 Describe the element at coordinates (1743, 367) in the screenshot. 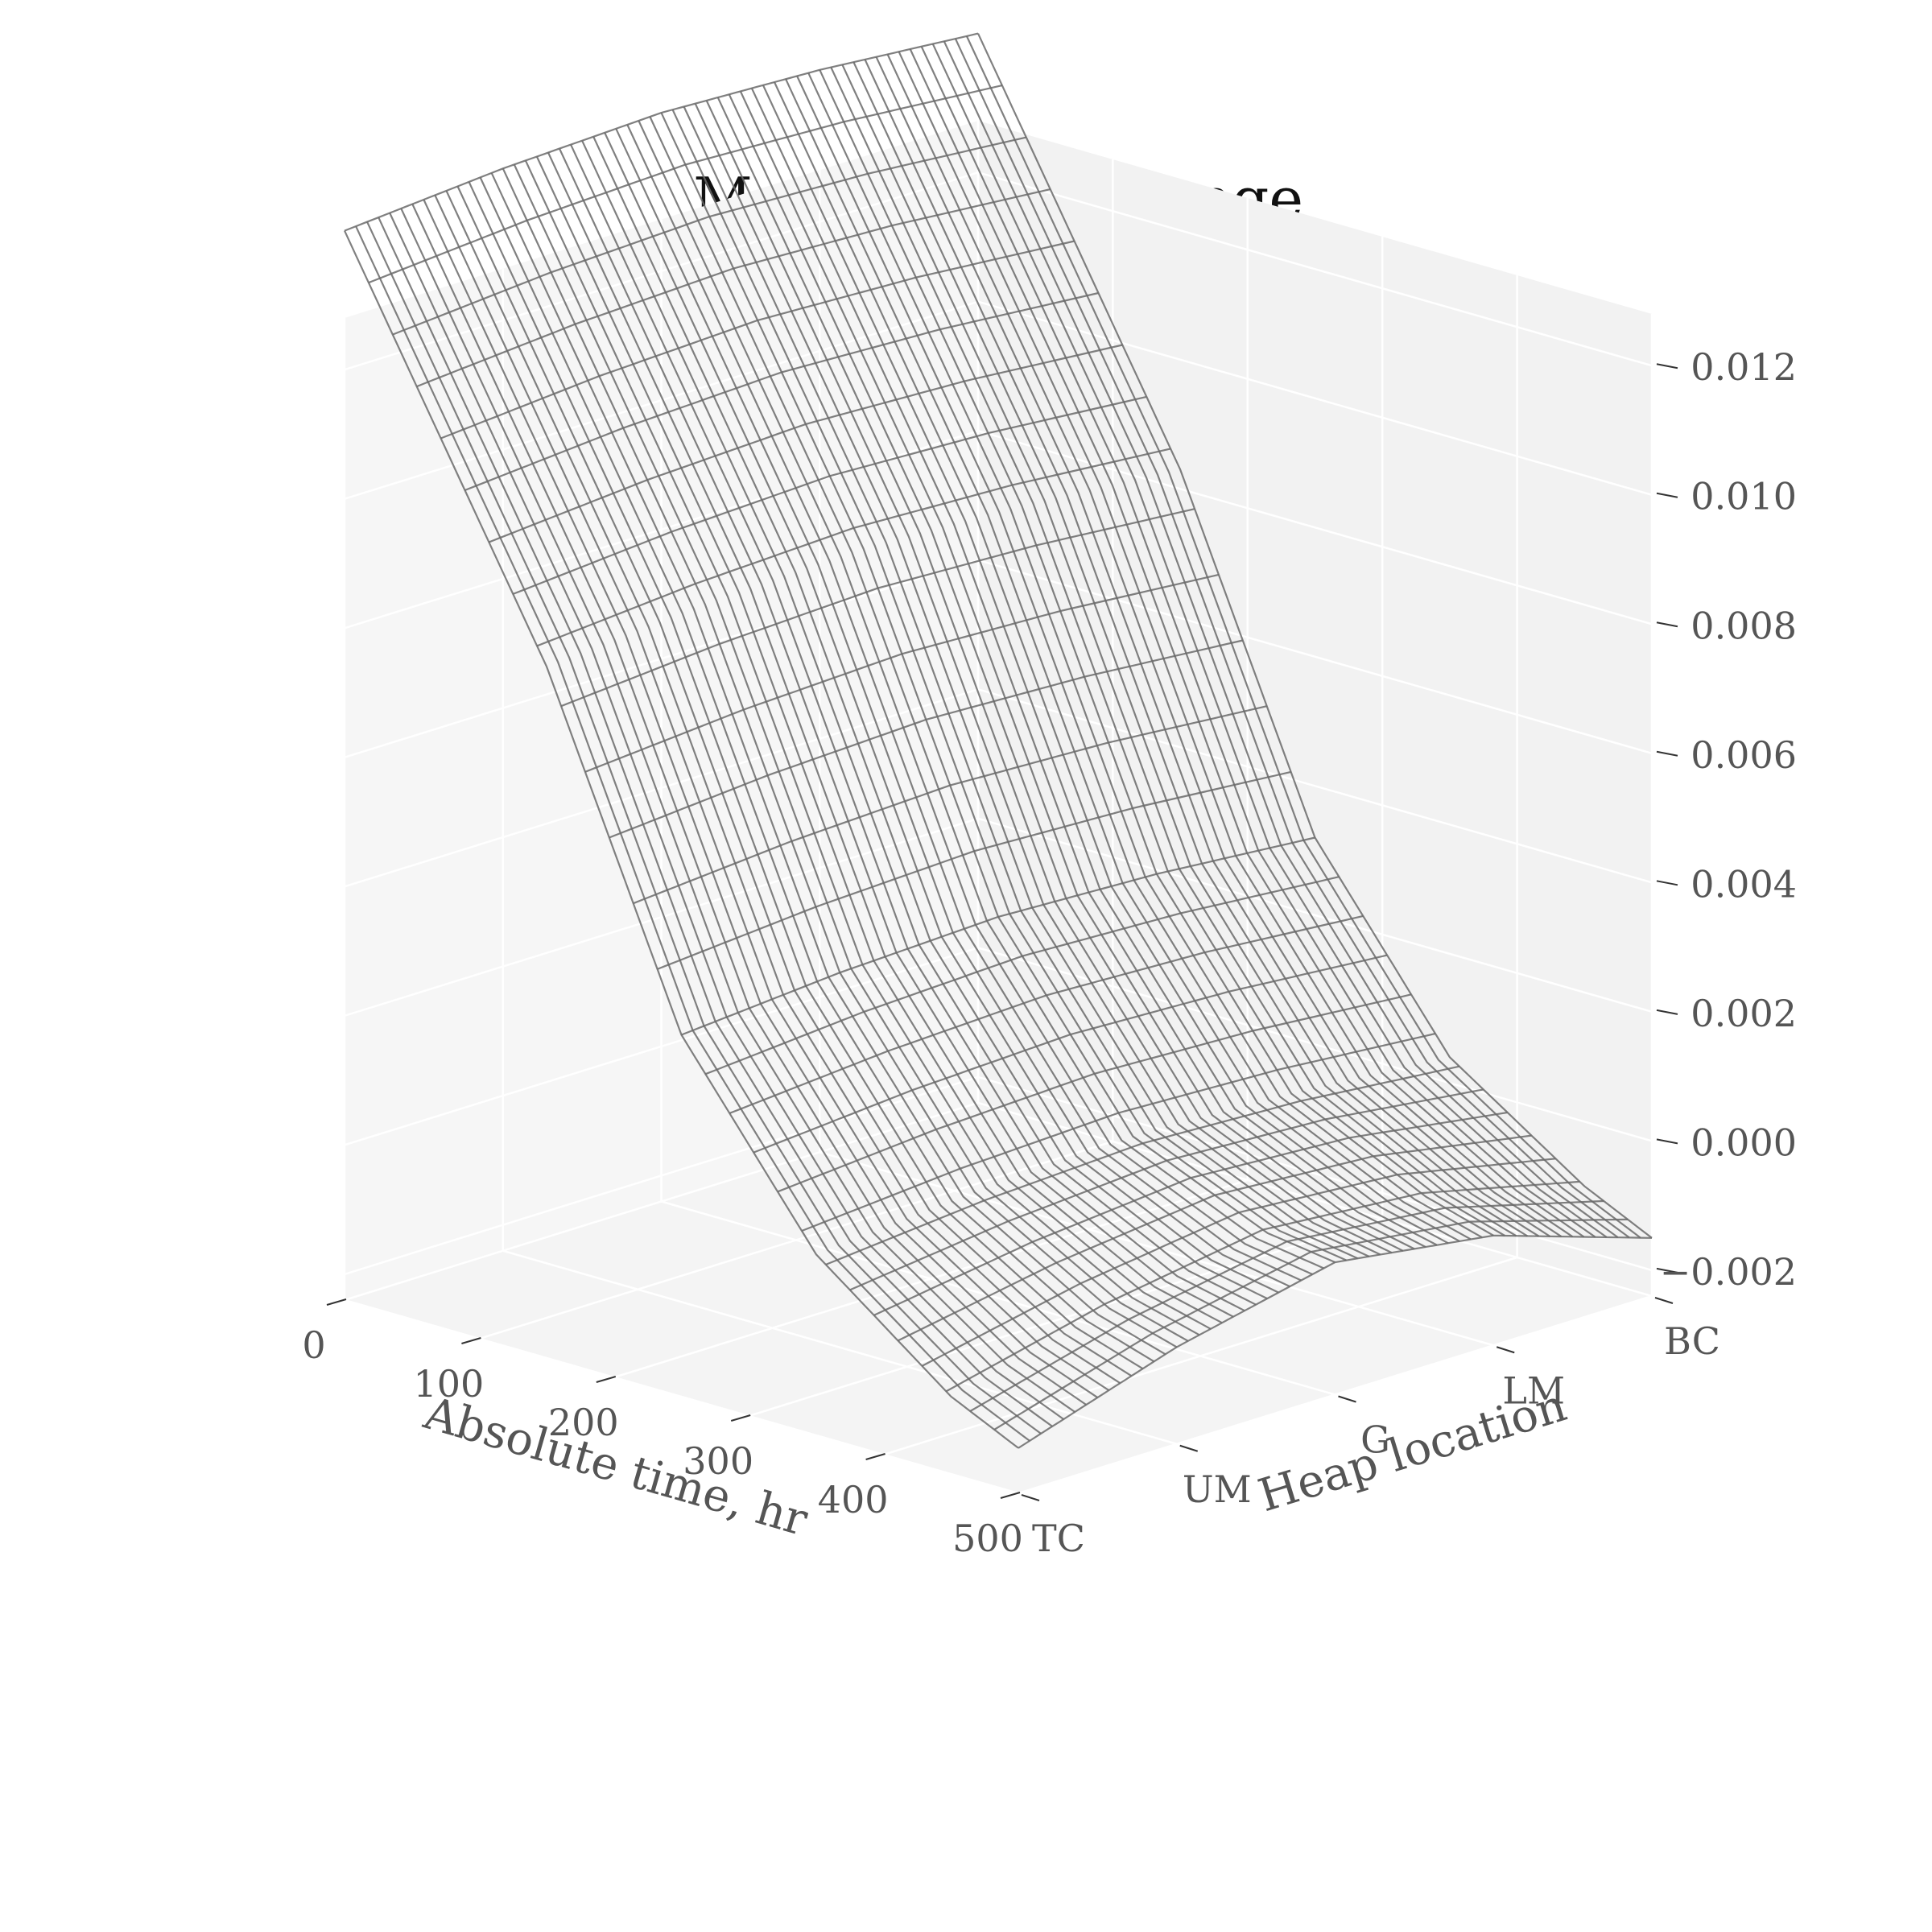

I see `z-tick-label: 0.012` at that location.